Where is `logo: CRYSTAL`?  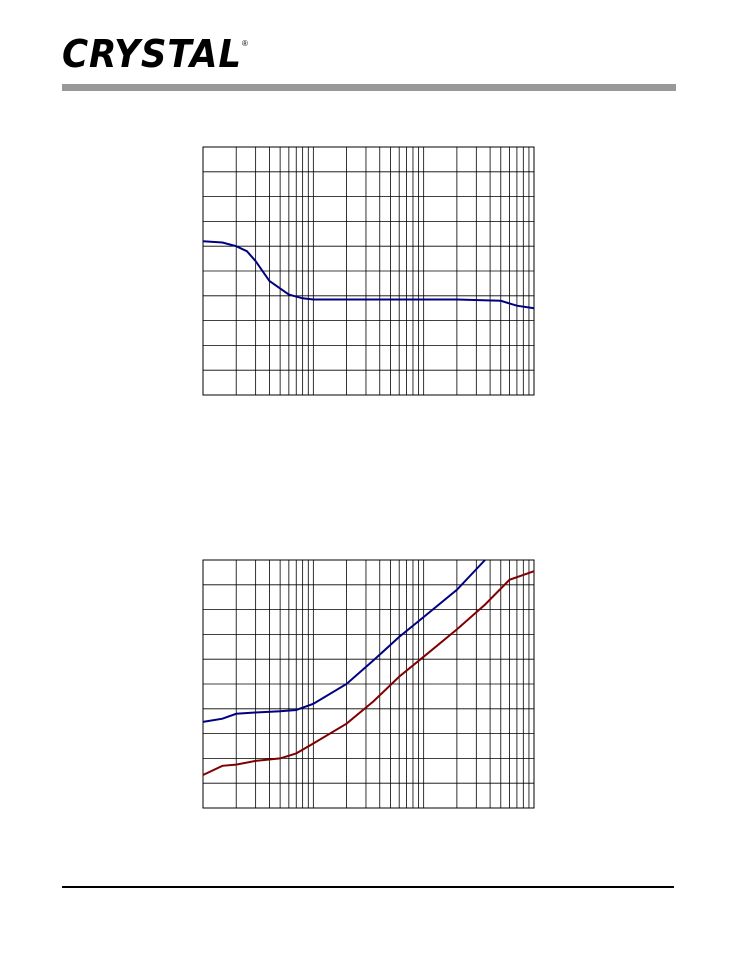 logo: CRYSTAL is located at coordinates (152, 54).